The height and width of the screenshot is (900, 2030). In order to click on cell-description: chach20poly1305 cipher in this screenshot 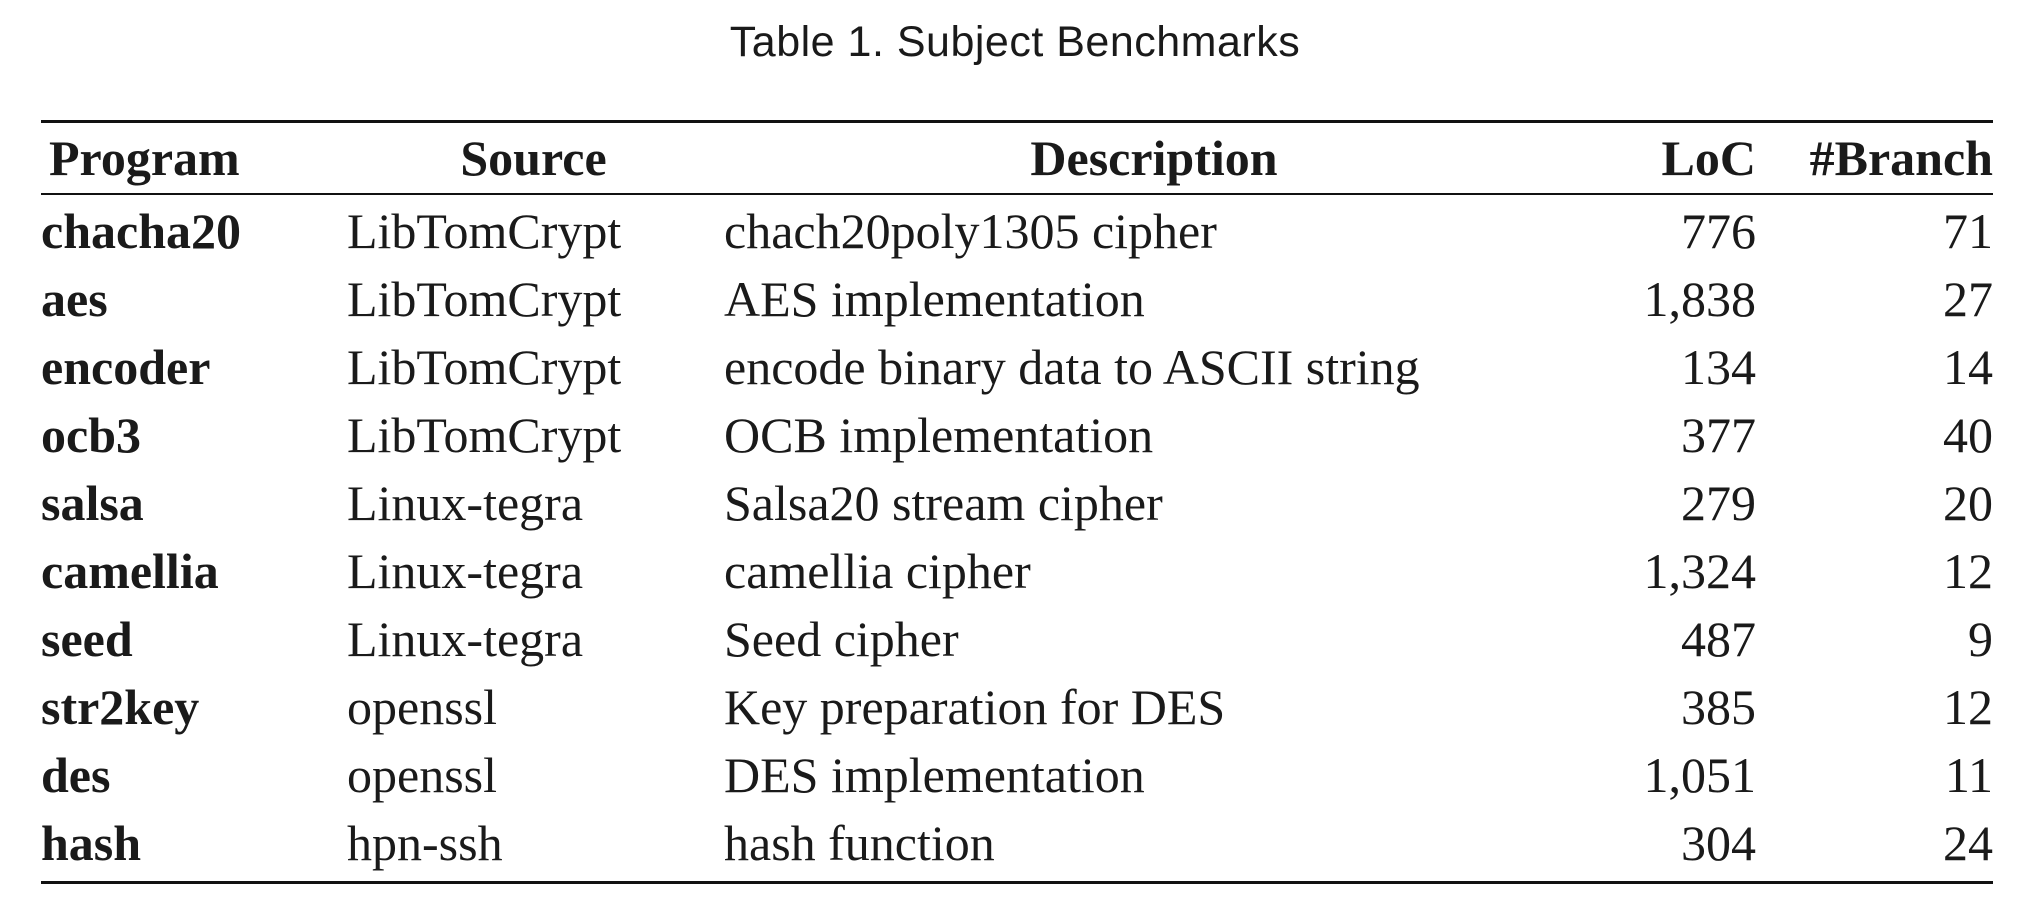, I will do `click(970, 231)`.